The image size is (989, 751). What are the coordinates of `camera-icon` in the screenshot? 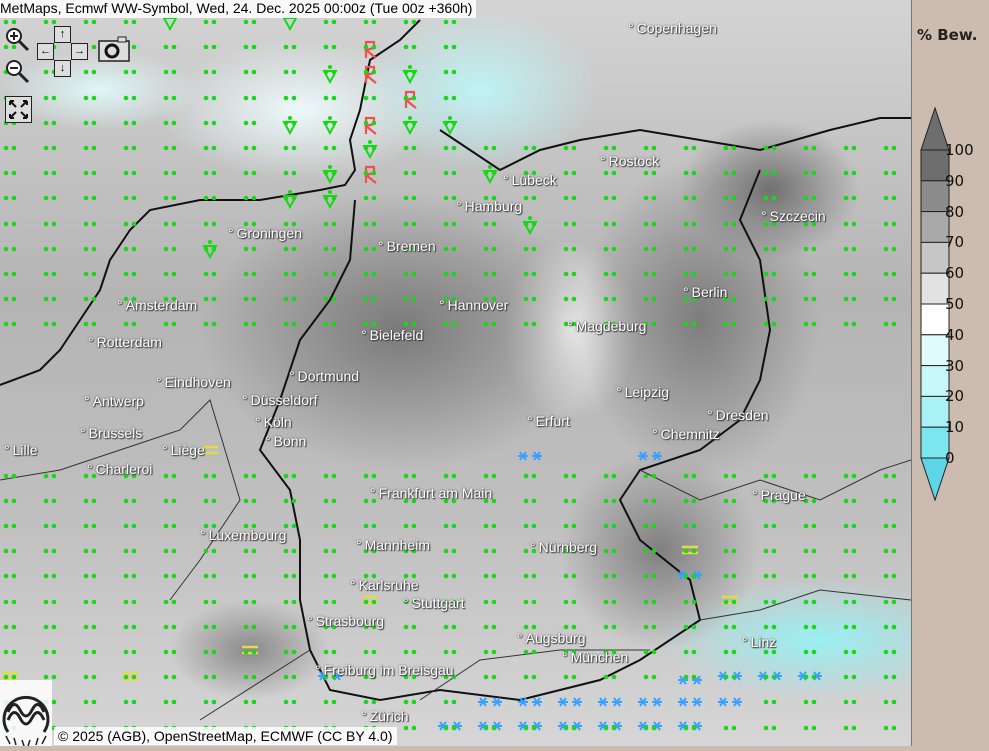 It's located at (114, 49).